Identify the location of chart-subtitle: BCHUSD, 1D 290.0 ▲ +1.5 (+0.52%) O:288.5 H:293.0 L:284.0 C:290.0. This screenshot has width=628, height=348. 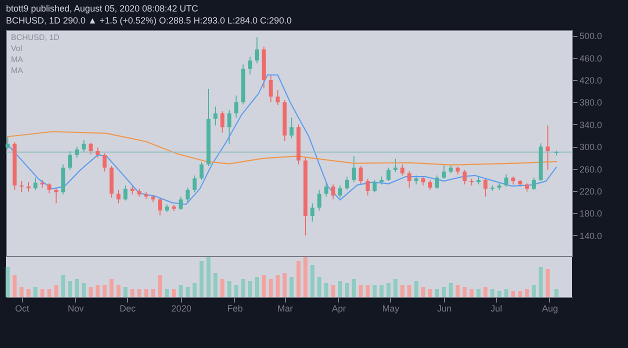
(149, 21).